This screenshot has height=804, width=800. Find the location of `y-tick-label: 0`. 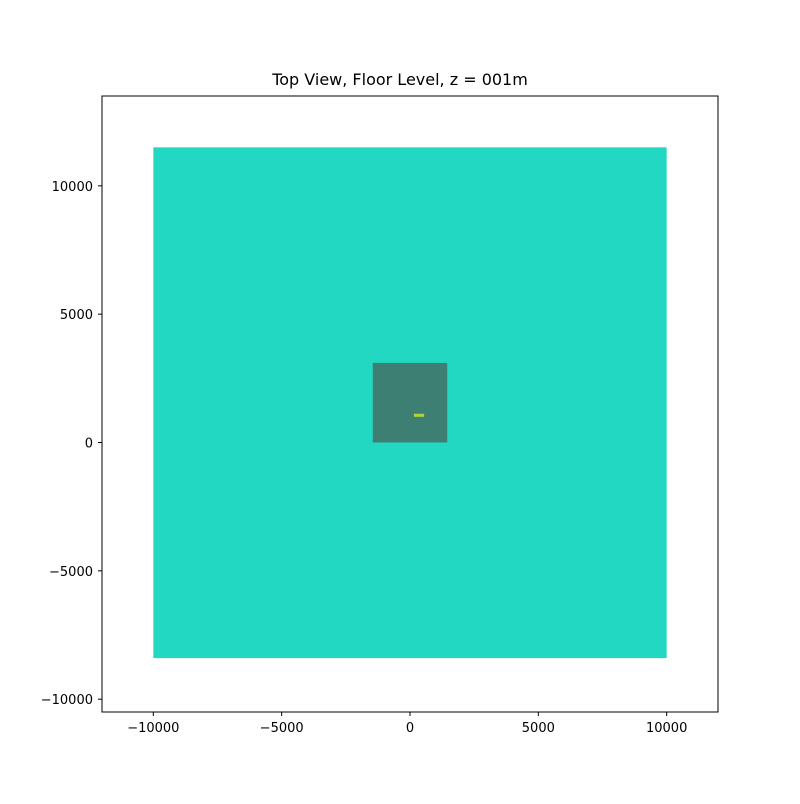

y-tick-label: 0 is located at coordinates (89, 444).